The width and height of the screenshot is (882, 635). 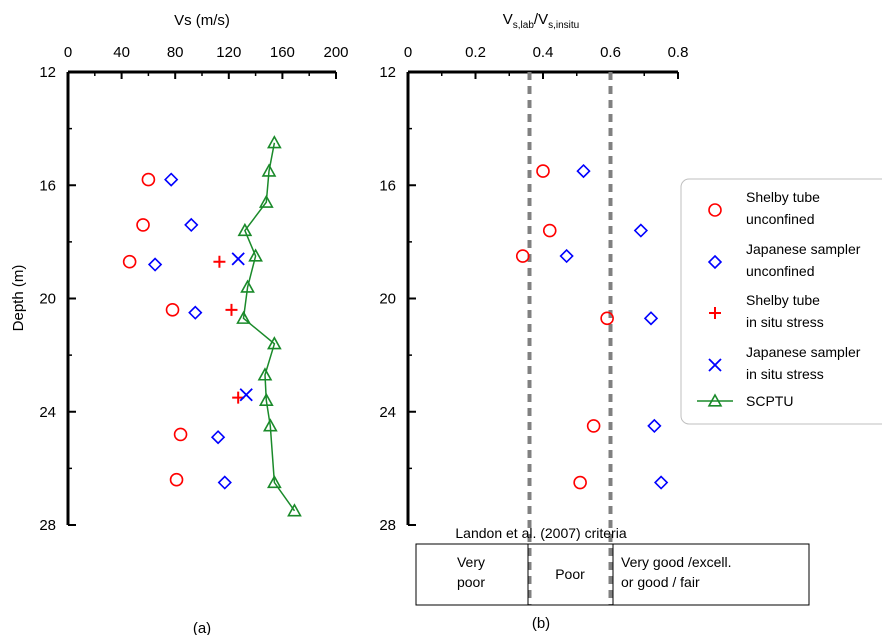 What do you see at coordinates (121, 52) in the screenshot?
I see `panel-a-x-tick-label: 40` at bounding box center [121, 52].